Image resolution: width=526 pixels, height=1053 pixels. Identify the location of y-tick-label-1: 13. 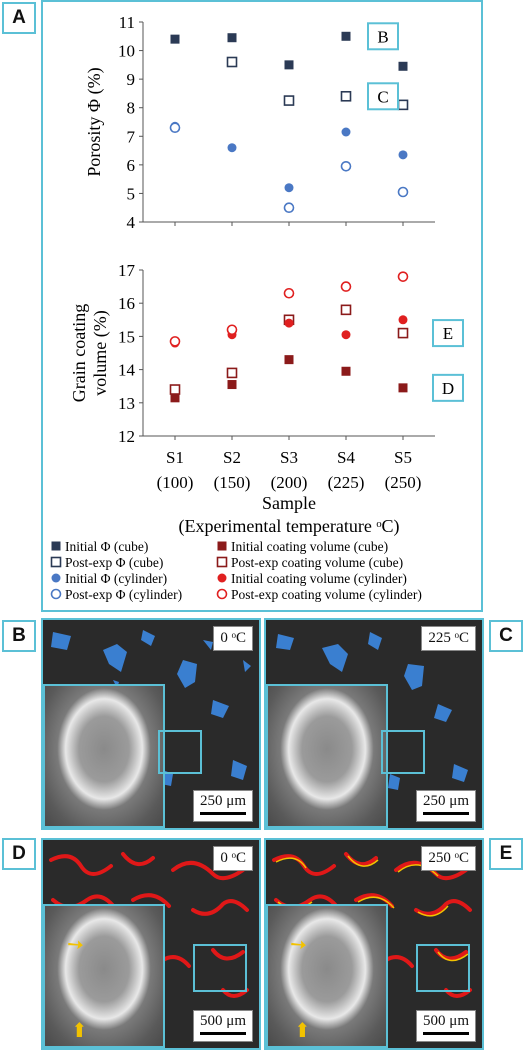
(126, 403).